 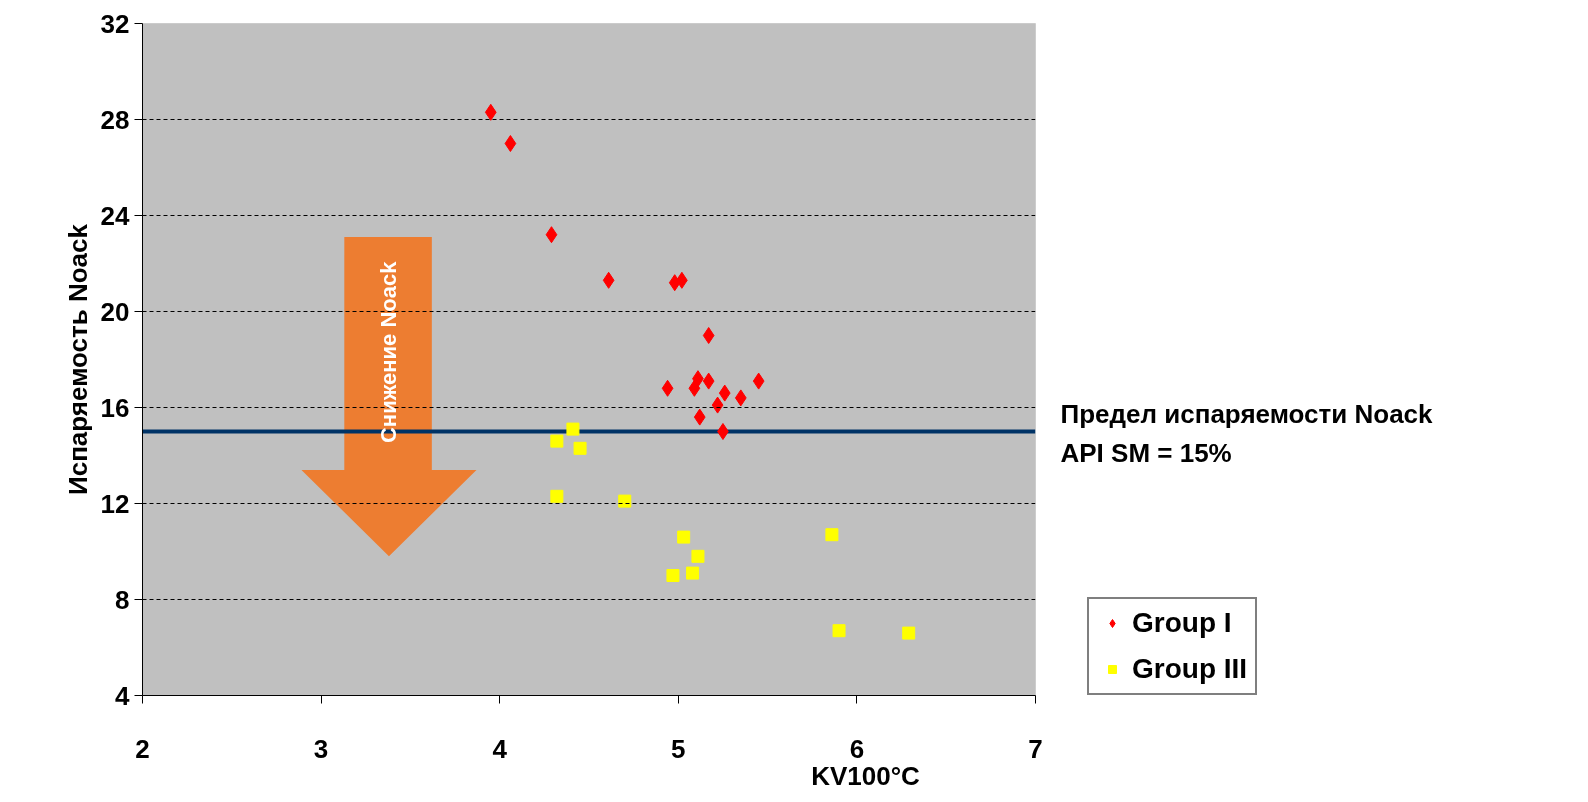 I want to click on y-tick-label: 24, so click(x=115, y=215).